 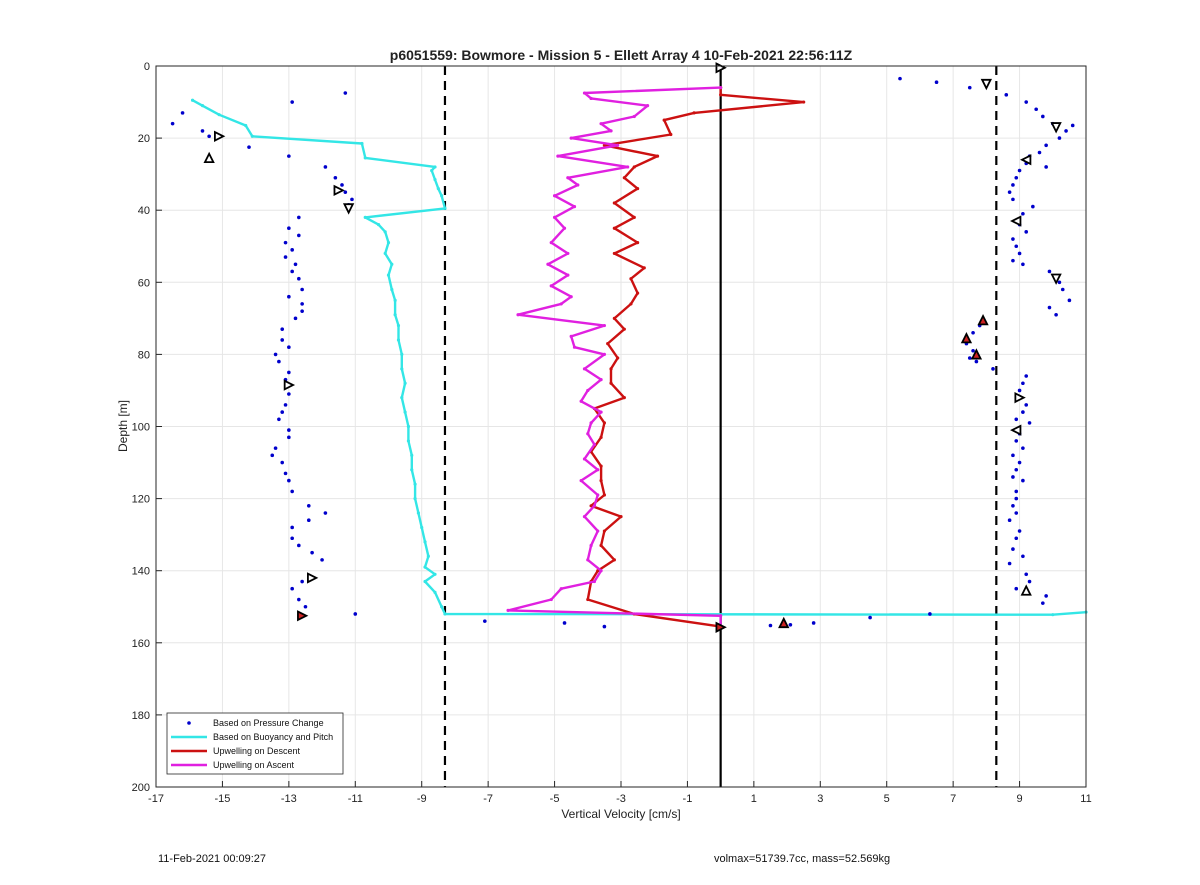 I want to click on y-tick-label: 120, so click(x=141, y=500).